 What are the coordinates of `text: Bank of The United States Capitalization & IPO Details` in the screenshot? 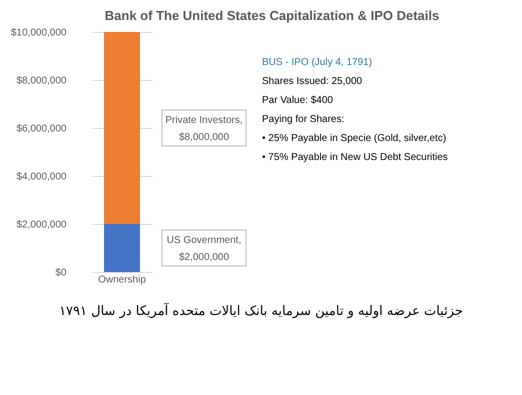 It's located at (272, 15).